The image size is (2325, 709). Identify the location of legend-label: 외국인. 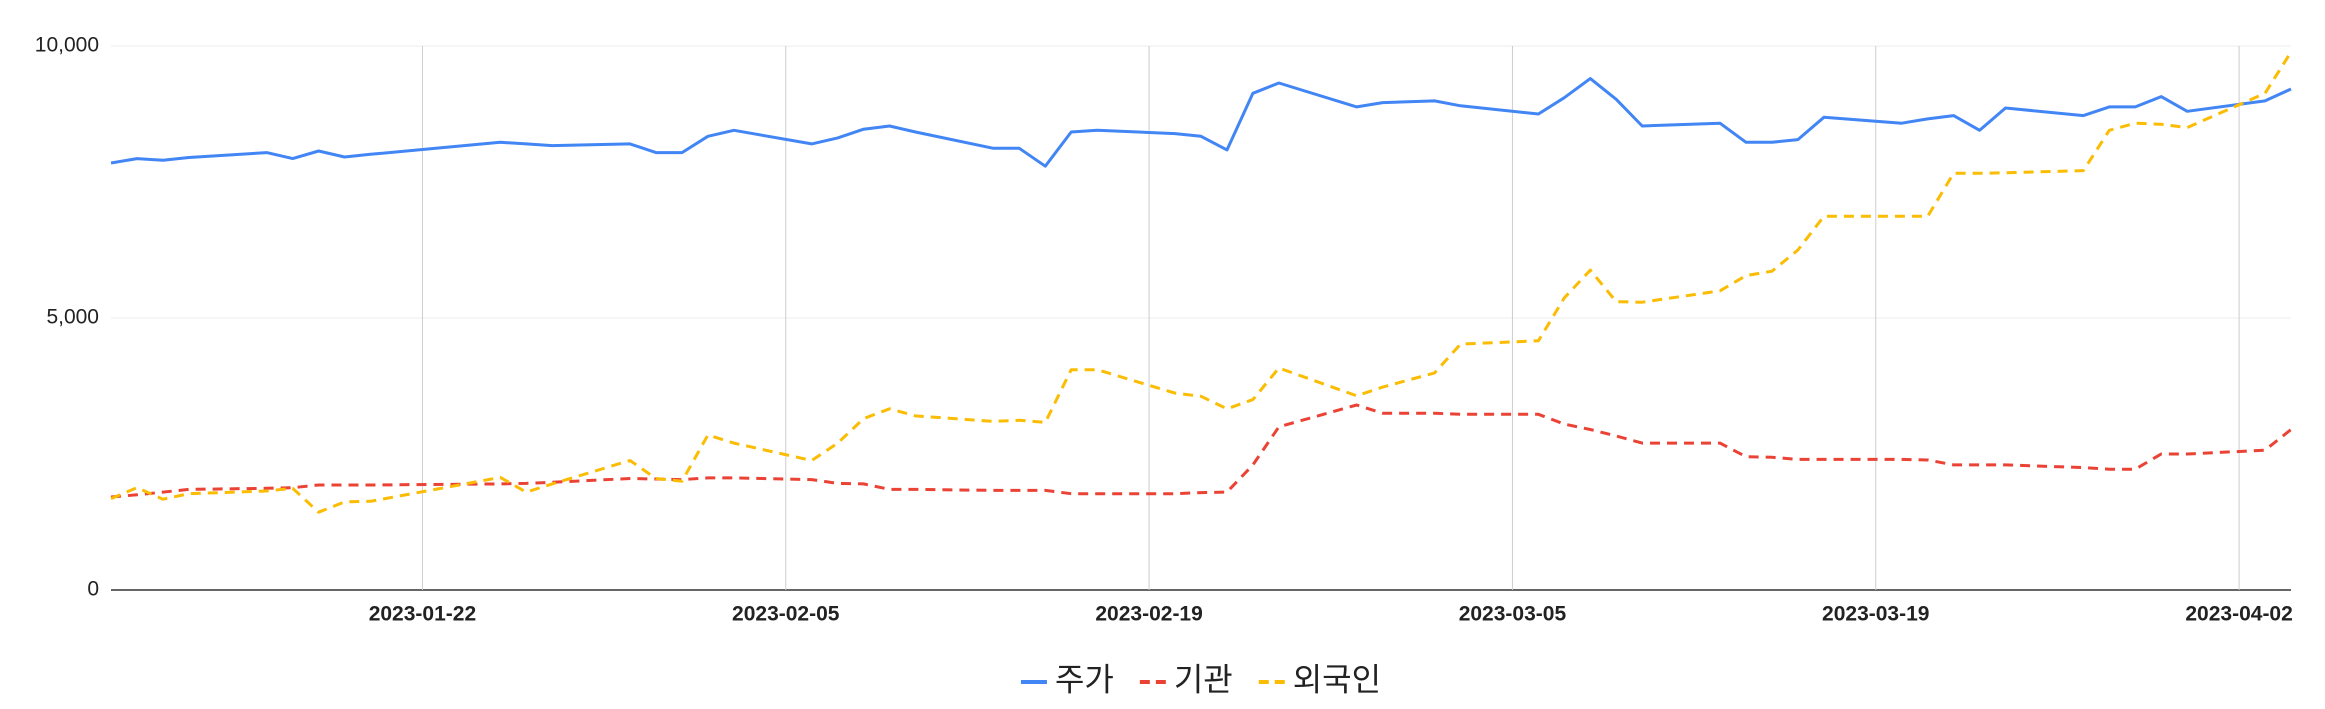
(1337, 679).